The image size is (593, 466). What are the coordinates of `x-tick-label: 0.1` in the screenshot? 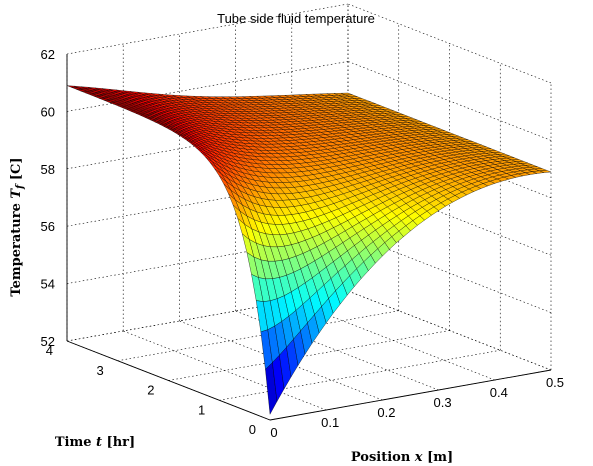 It's located at (330, 422).